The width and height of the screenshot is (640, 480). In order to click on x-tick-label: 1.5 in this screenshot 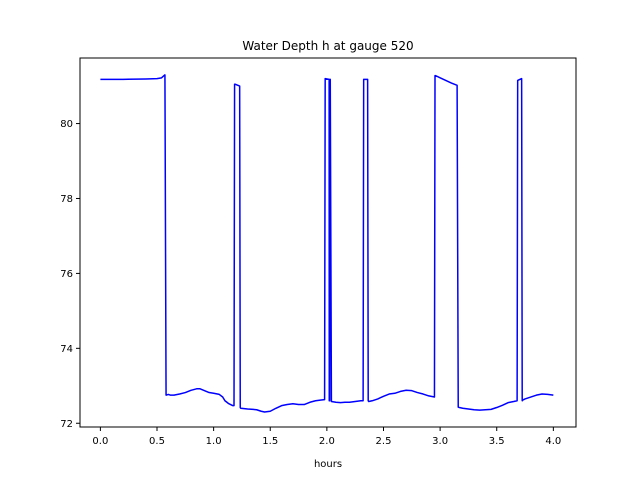, I will do `click(270, 441)`.